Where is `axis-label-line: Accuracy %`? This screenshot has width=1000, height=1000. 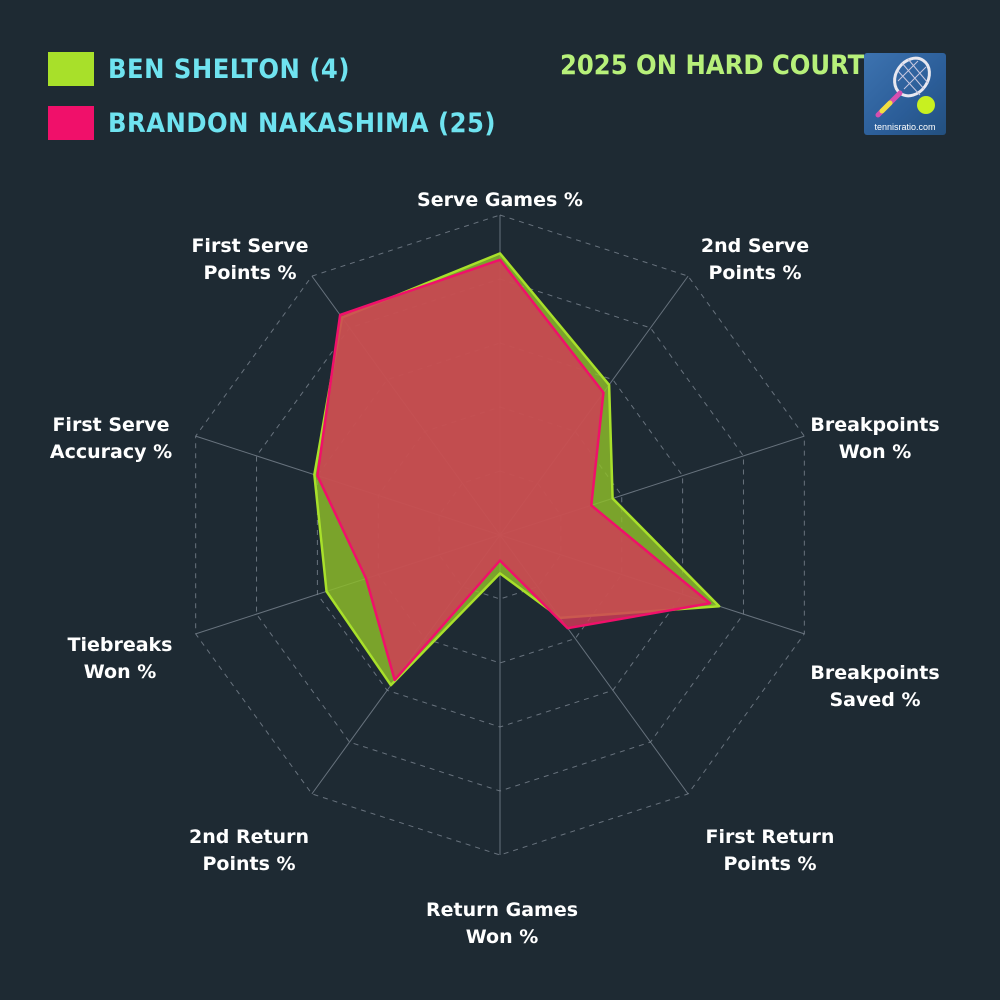 axis-label-line: Accuracy % is located at coordinates (111, 452).